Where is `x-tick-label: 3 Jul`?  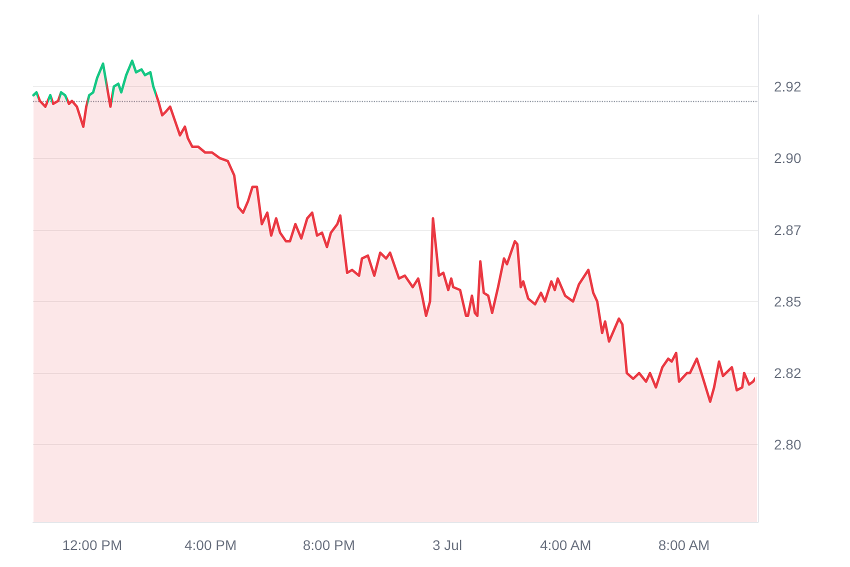
x-tick-label: 3 Jul is located at coordinates (447, 545).